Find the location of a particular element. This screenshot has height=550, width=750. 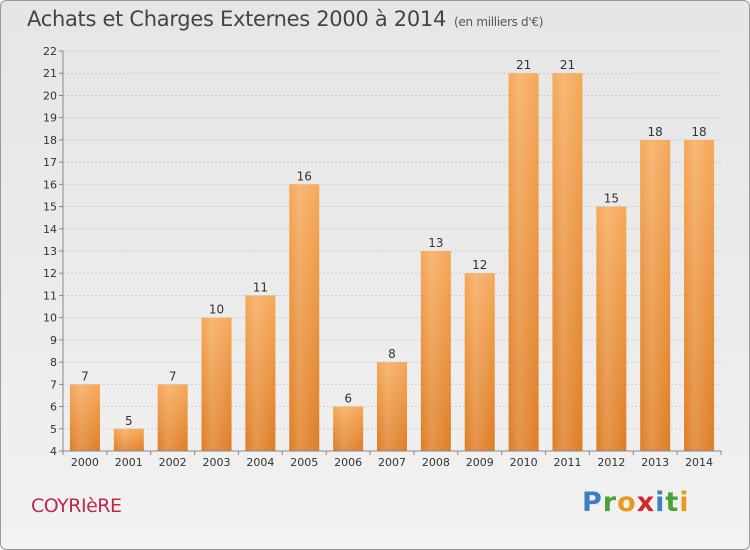

commune-name: COYRIèRE is located at coordinates (76, 506).